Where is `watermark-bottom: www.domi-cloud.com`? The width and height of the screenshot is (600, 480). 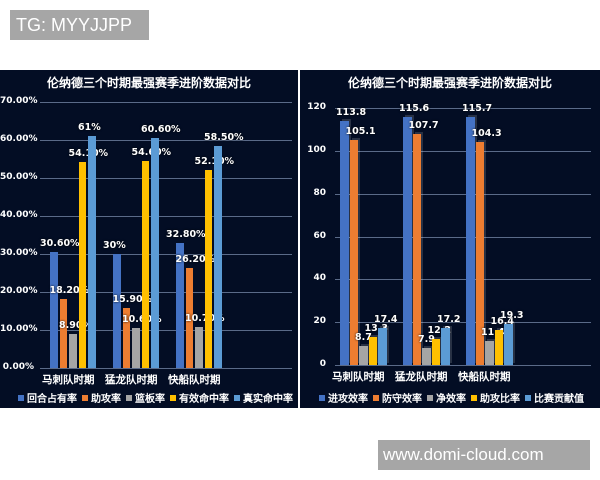
watermark-bottom: www.domi-cloud.com is located at coordinates (484, 455).